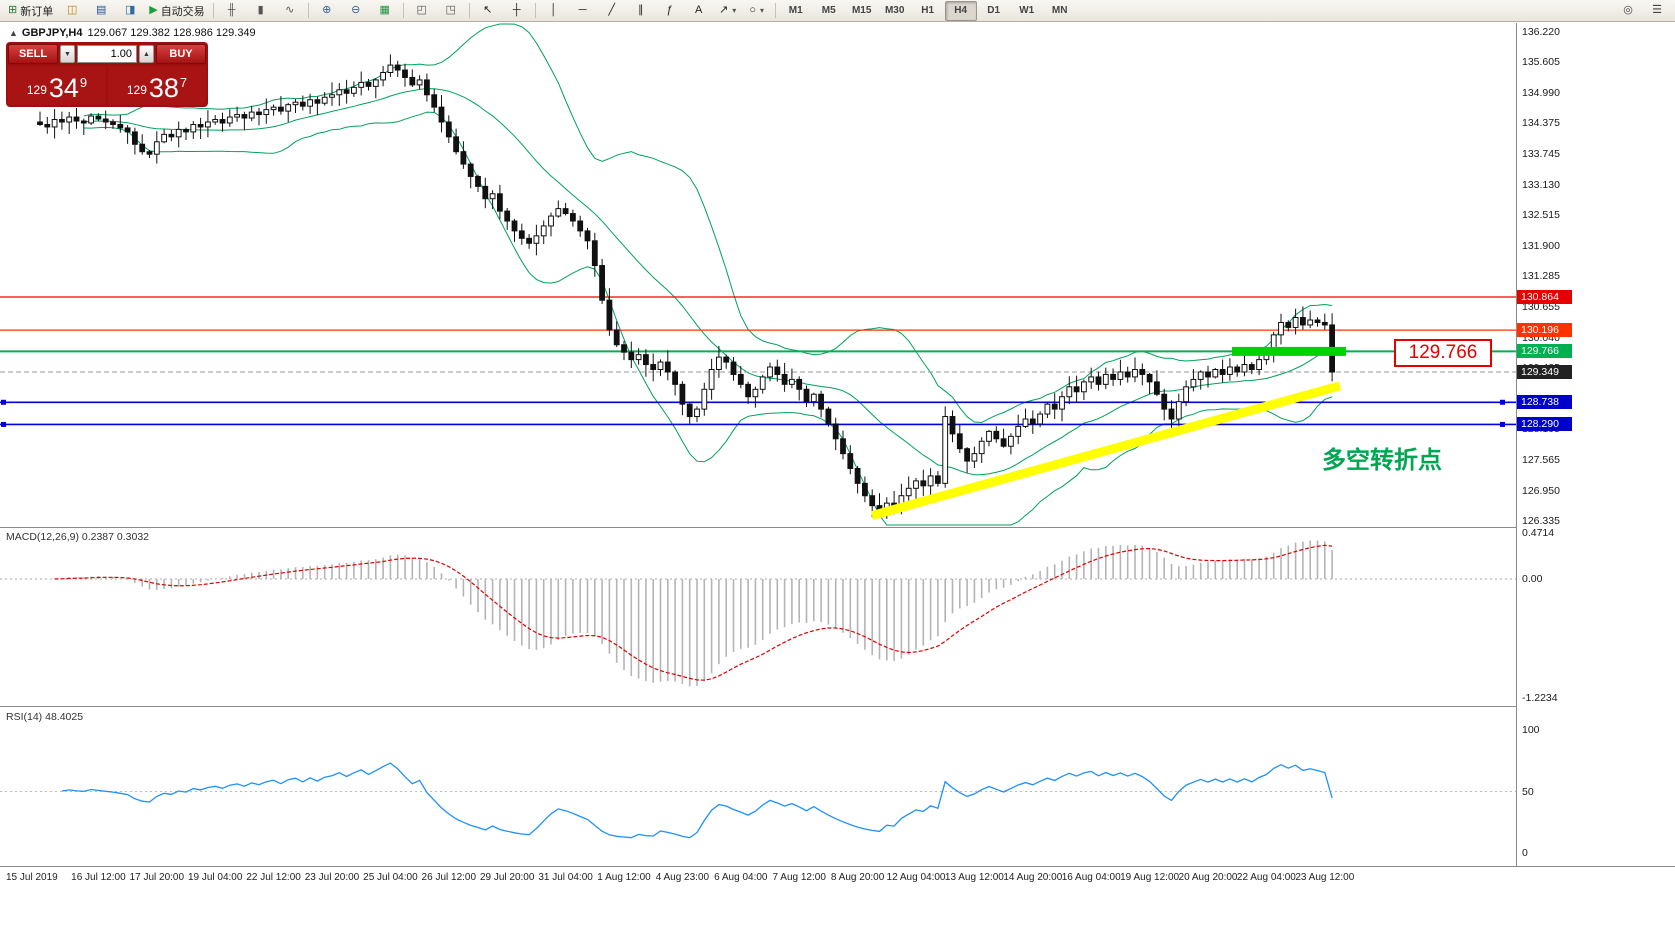  Describe the element at coordinates (182, 11) in the screenshot. I see `autotrading-button-label: 自动交易` at that location.